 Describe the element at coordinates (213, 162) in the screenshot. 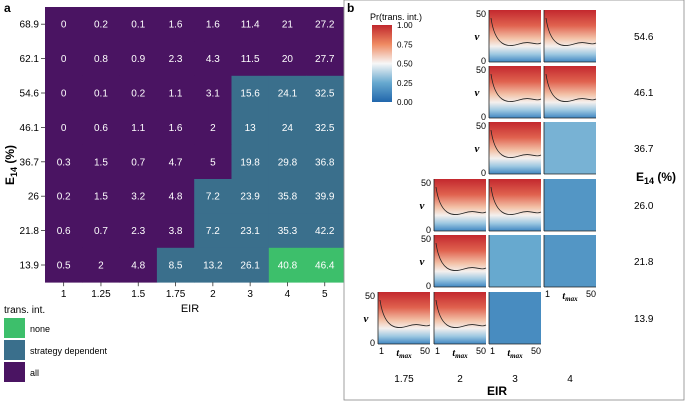

I see `heatmap-cell-value: 5` at that location.